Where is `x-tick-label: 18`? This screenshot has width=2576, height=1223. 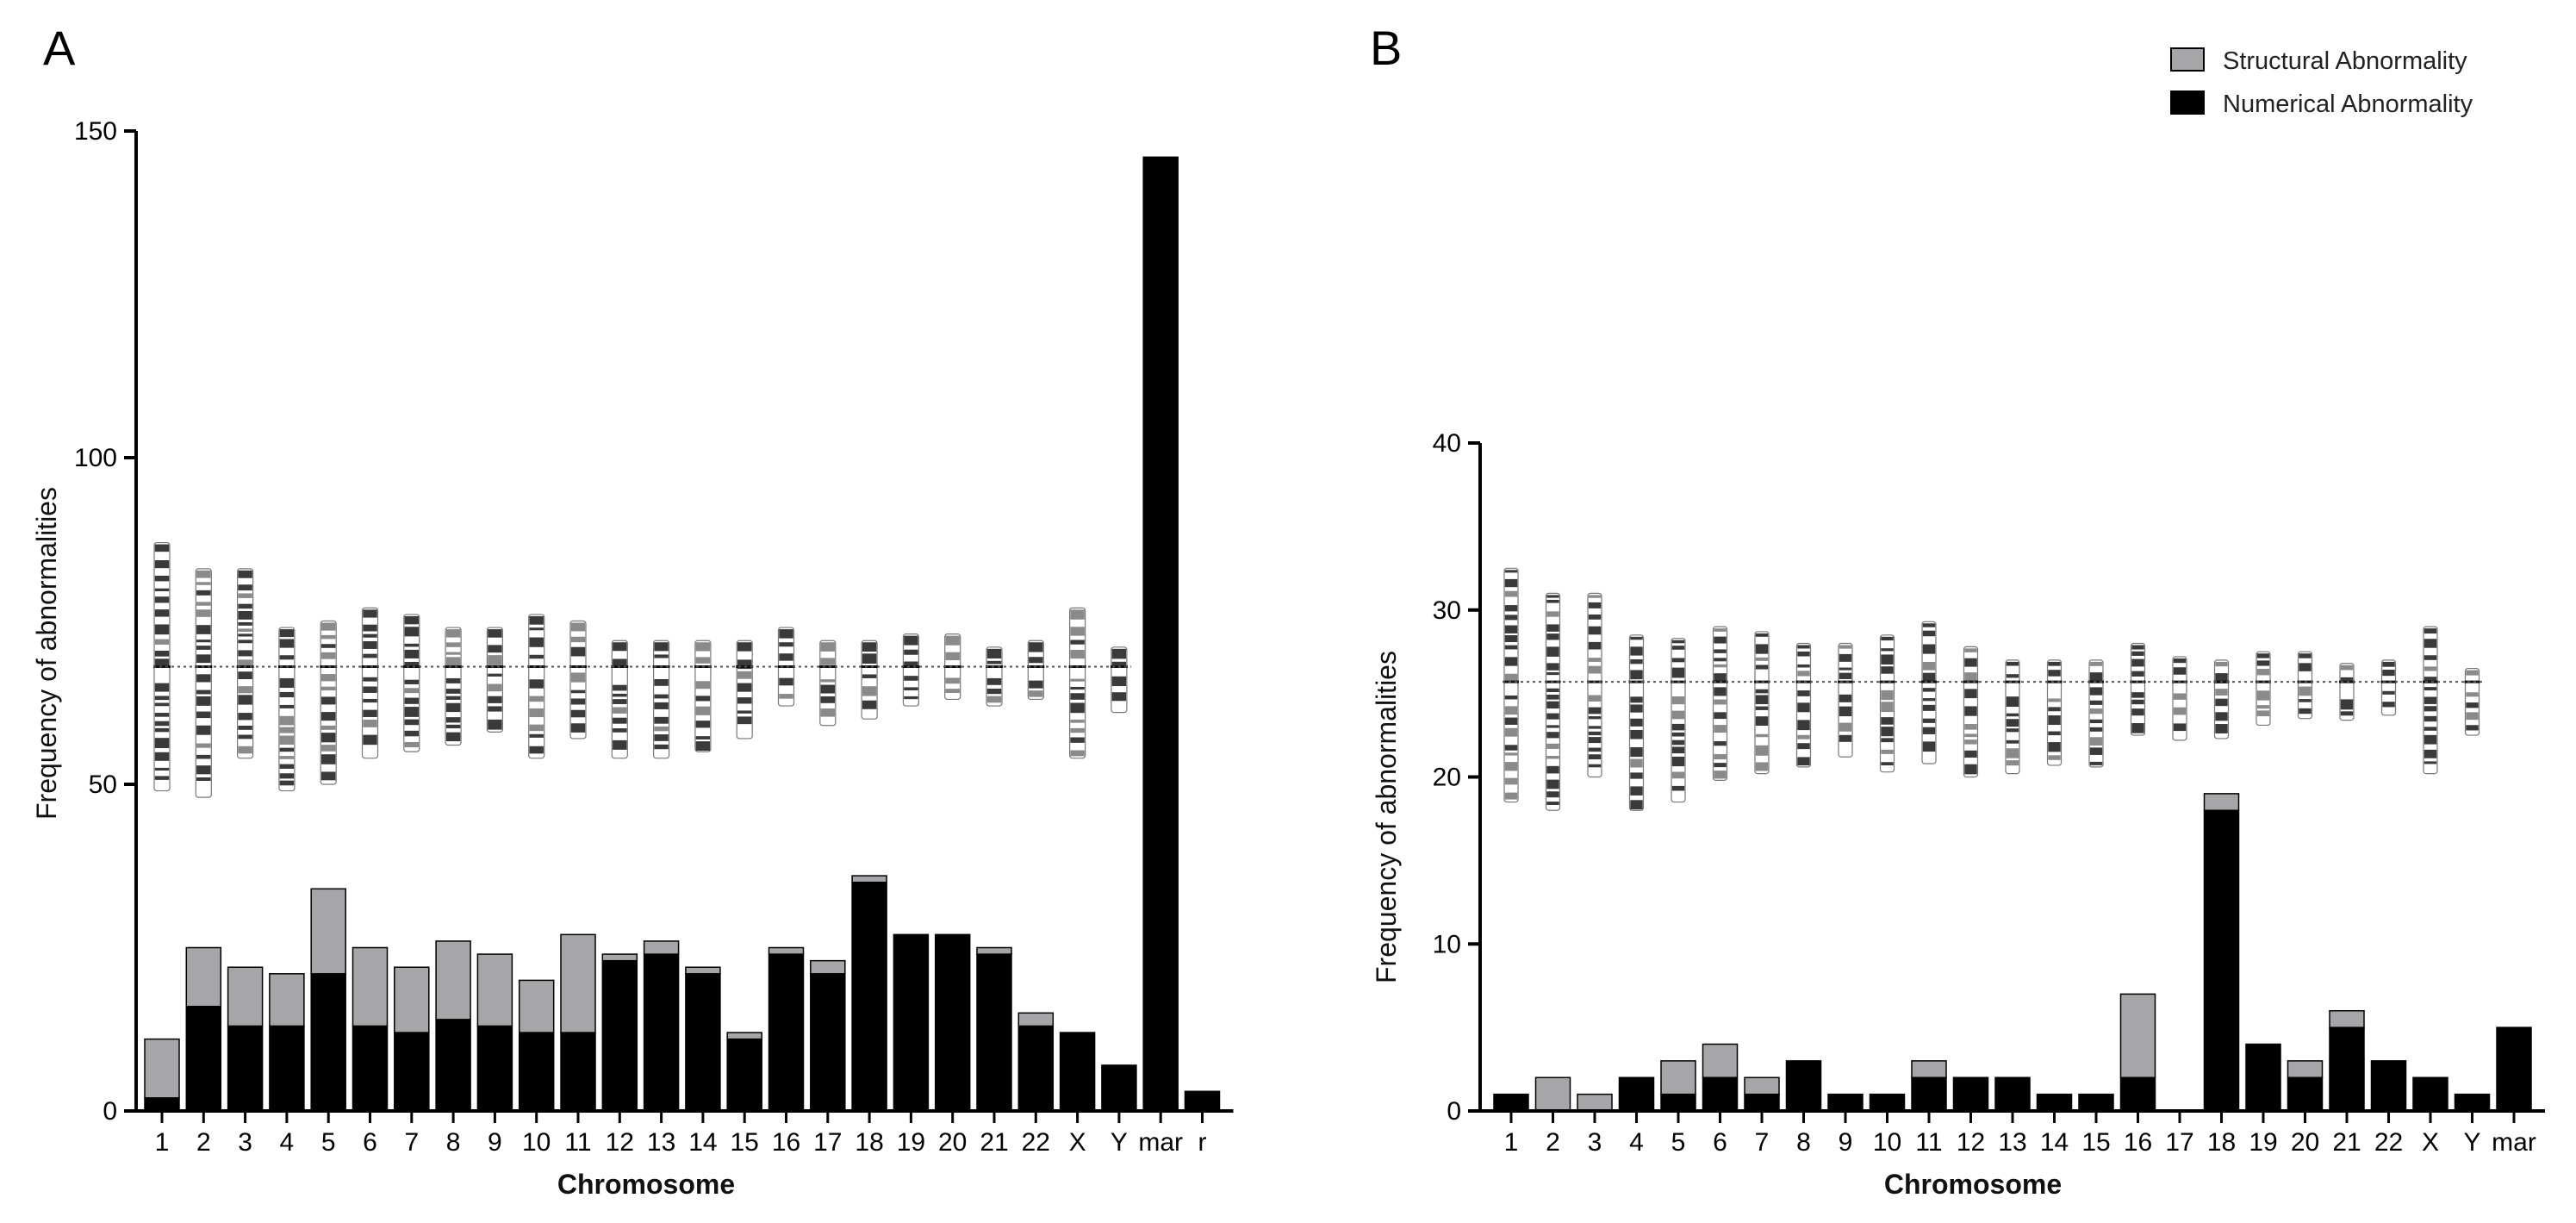
x-tick-label: 18 is located at coordinates (869, 1142).